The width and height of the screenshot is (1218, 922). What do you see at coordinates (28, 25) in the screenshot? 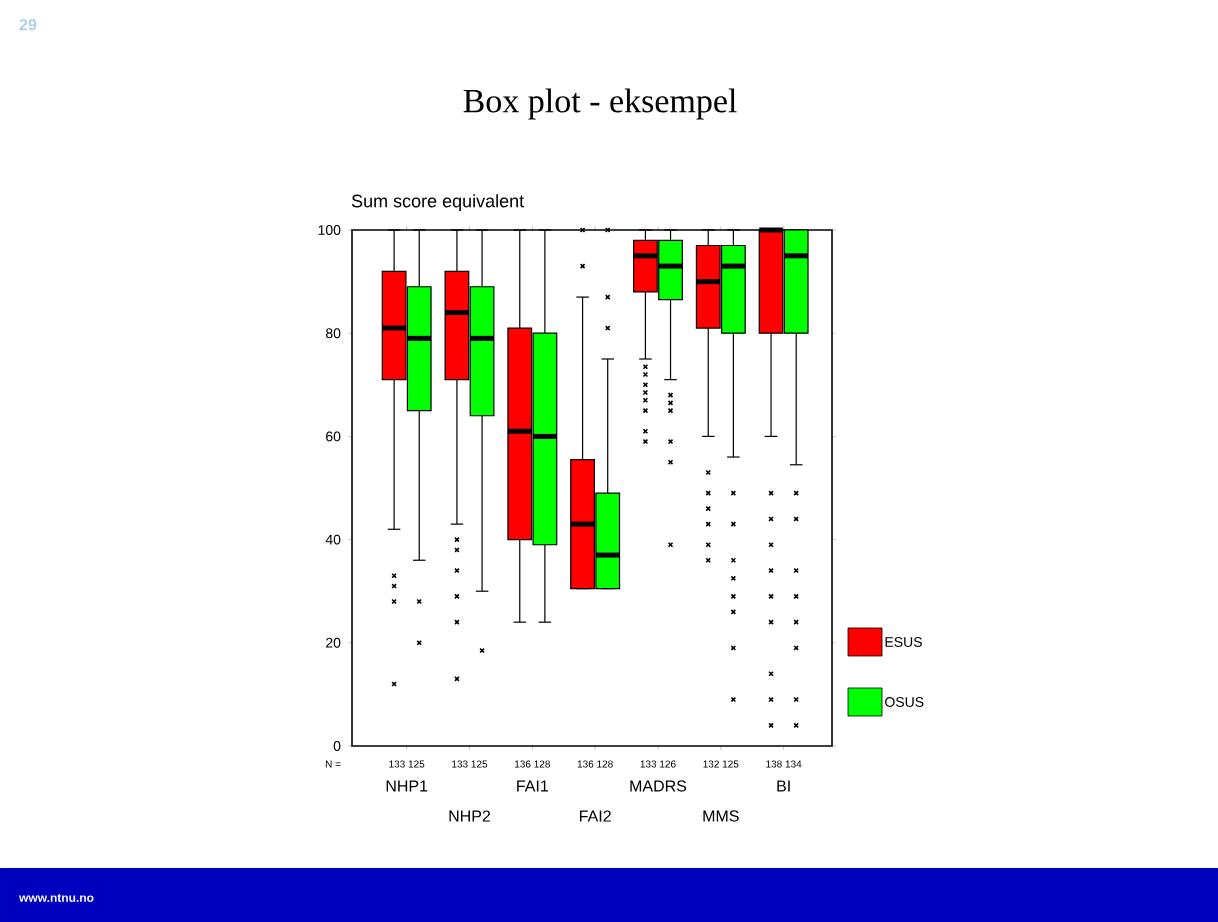
I see `text: 29` at bounding box center [28, 25].